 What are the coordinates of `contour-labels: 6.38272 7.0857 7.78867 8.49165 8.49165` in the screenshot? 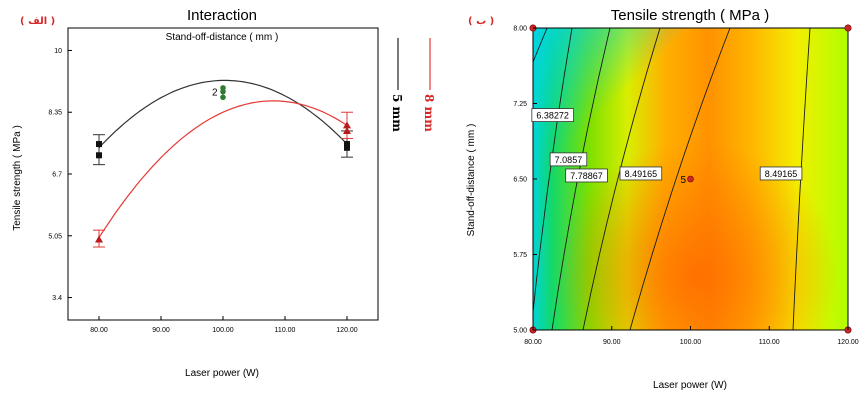 It's located at (667, 145).